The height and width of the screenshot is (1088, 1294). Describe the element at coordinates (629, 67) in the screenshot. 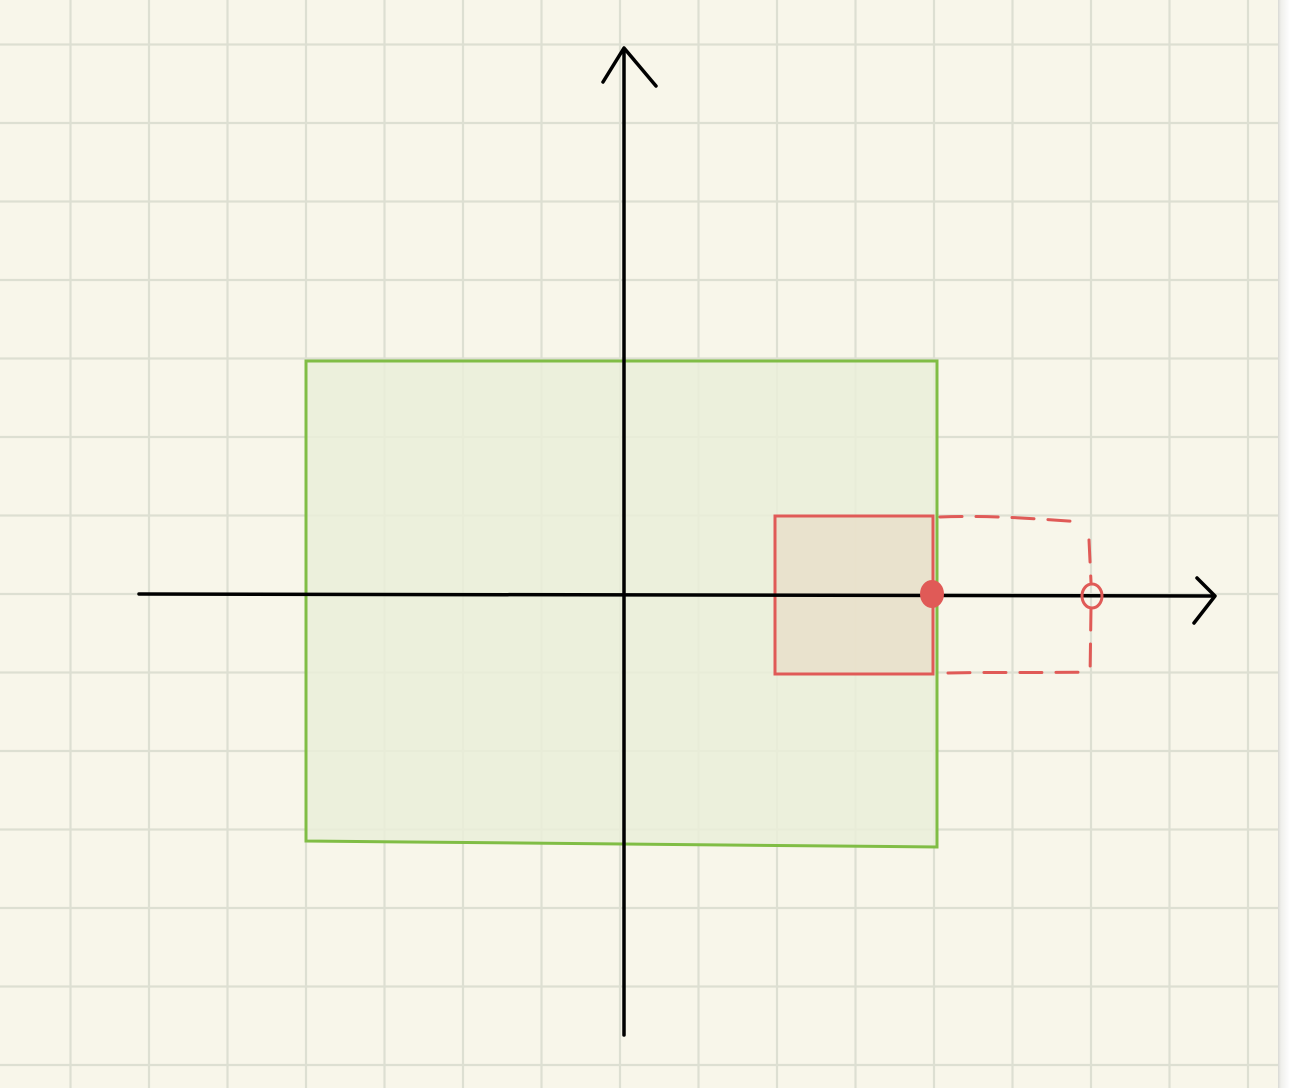

I see `arrow-up-icon` at that location.